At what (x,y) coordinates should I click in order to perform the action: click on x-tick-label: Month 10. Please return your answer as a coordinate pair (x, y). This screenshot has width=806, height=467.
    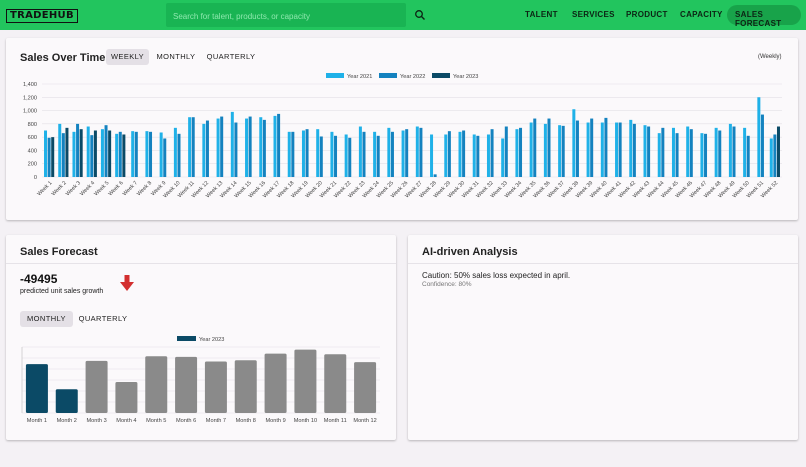
    Looking at the image, I should click on (305, 421).